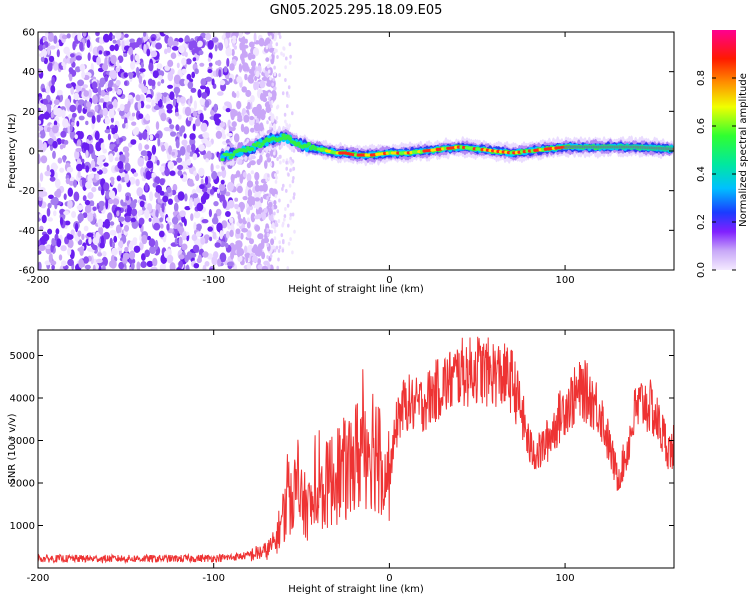 This screenshot has height=600, width=750. What do you see at coordinates (12, 448) in the screenshot?
I see `snr-y-label: SNR (10 * v/v)` at bounding box center [12, 448].